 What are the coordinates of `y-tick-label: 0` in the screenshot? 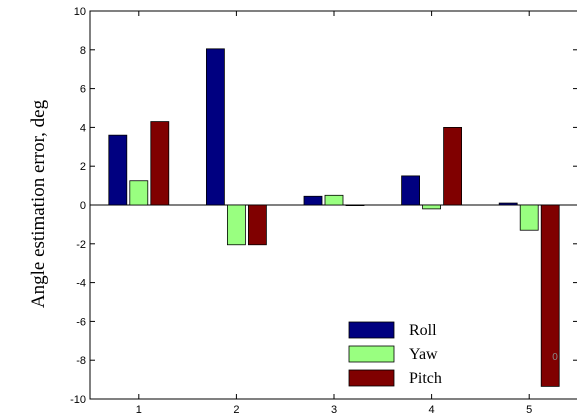 It's located at (83, 206).